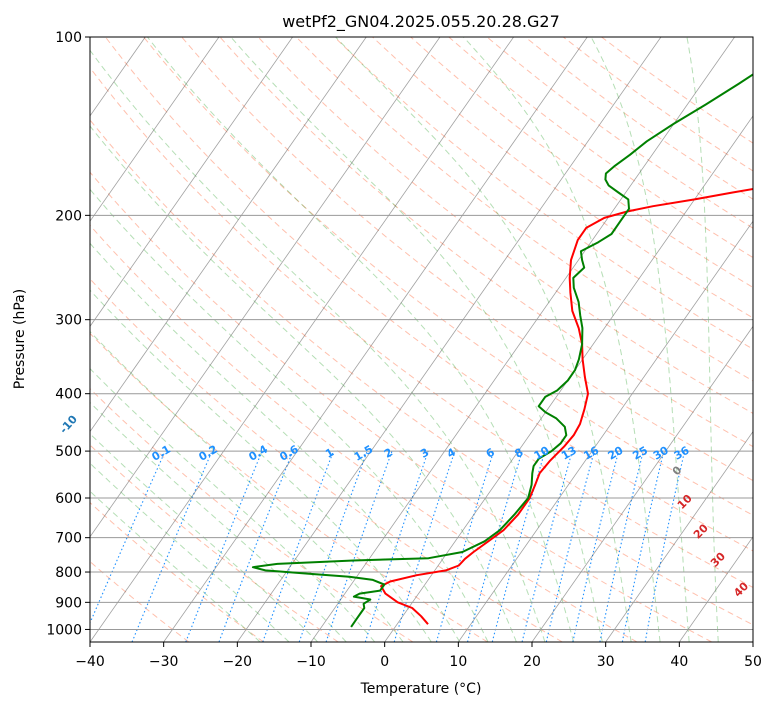 The image size is (775, 708). I want to click on x-tick-label: 40, so click(679, 662).